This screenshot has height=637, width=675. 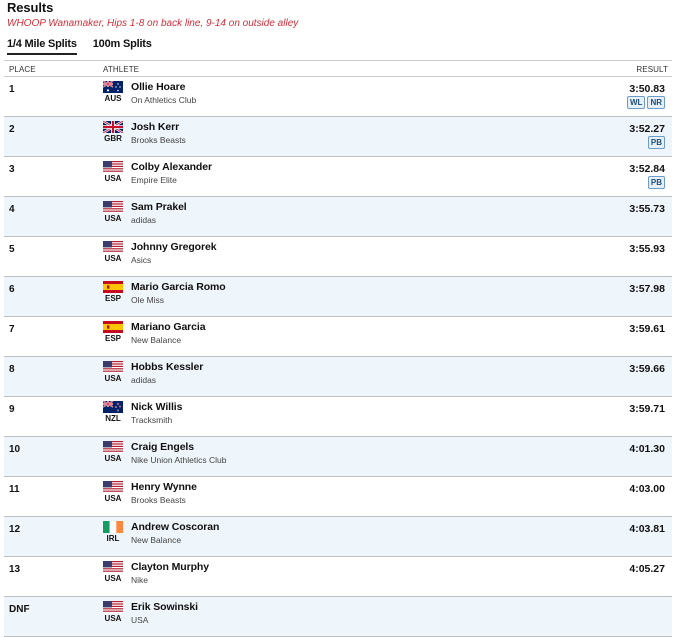 I want to click on athlete-name-link: Henry Wynne, so click(x=164, y=487).